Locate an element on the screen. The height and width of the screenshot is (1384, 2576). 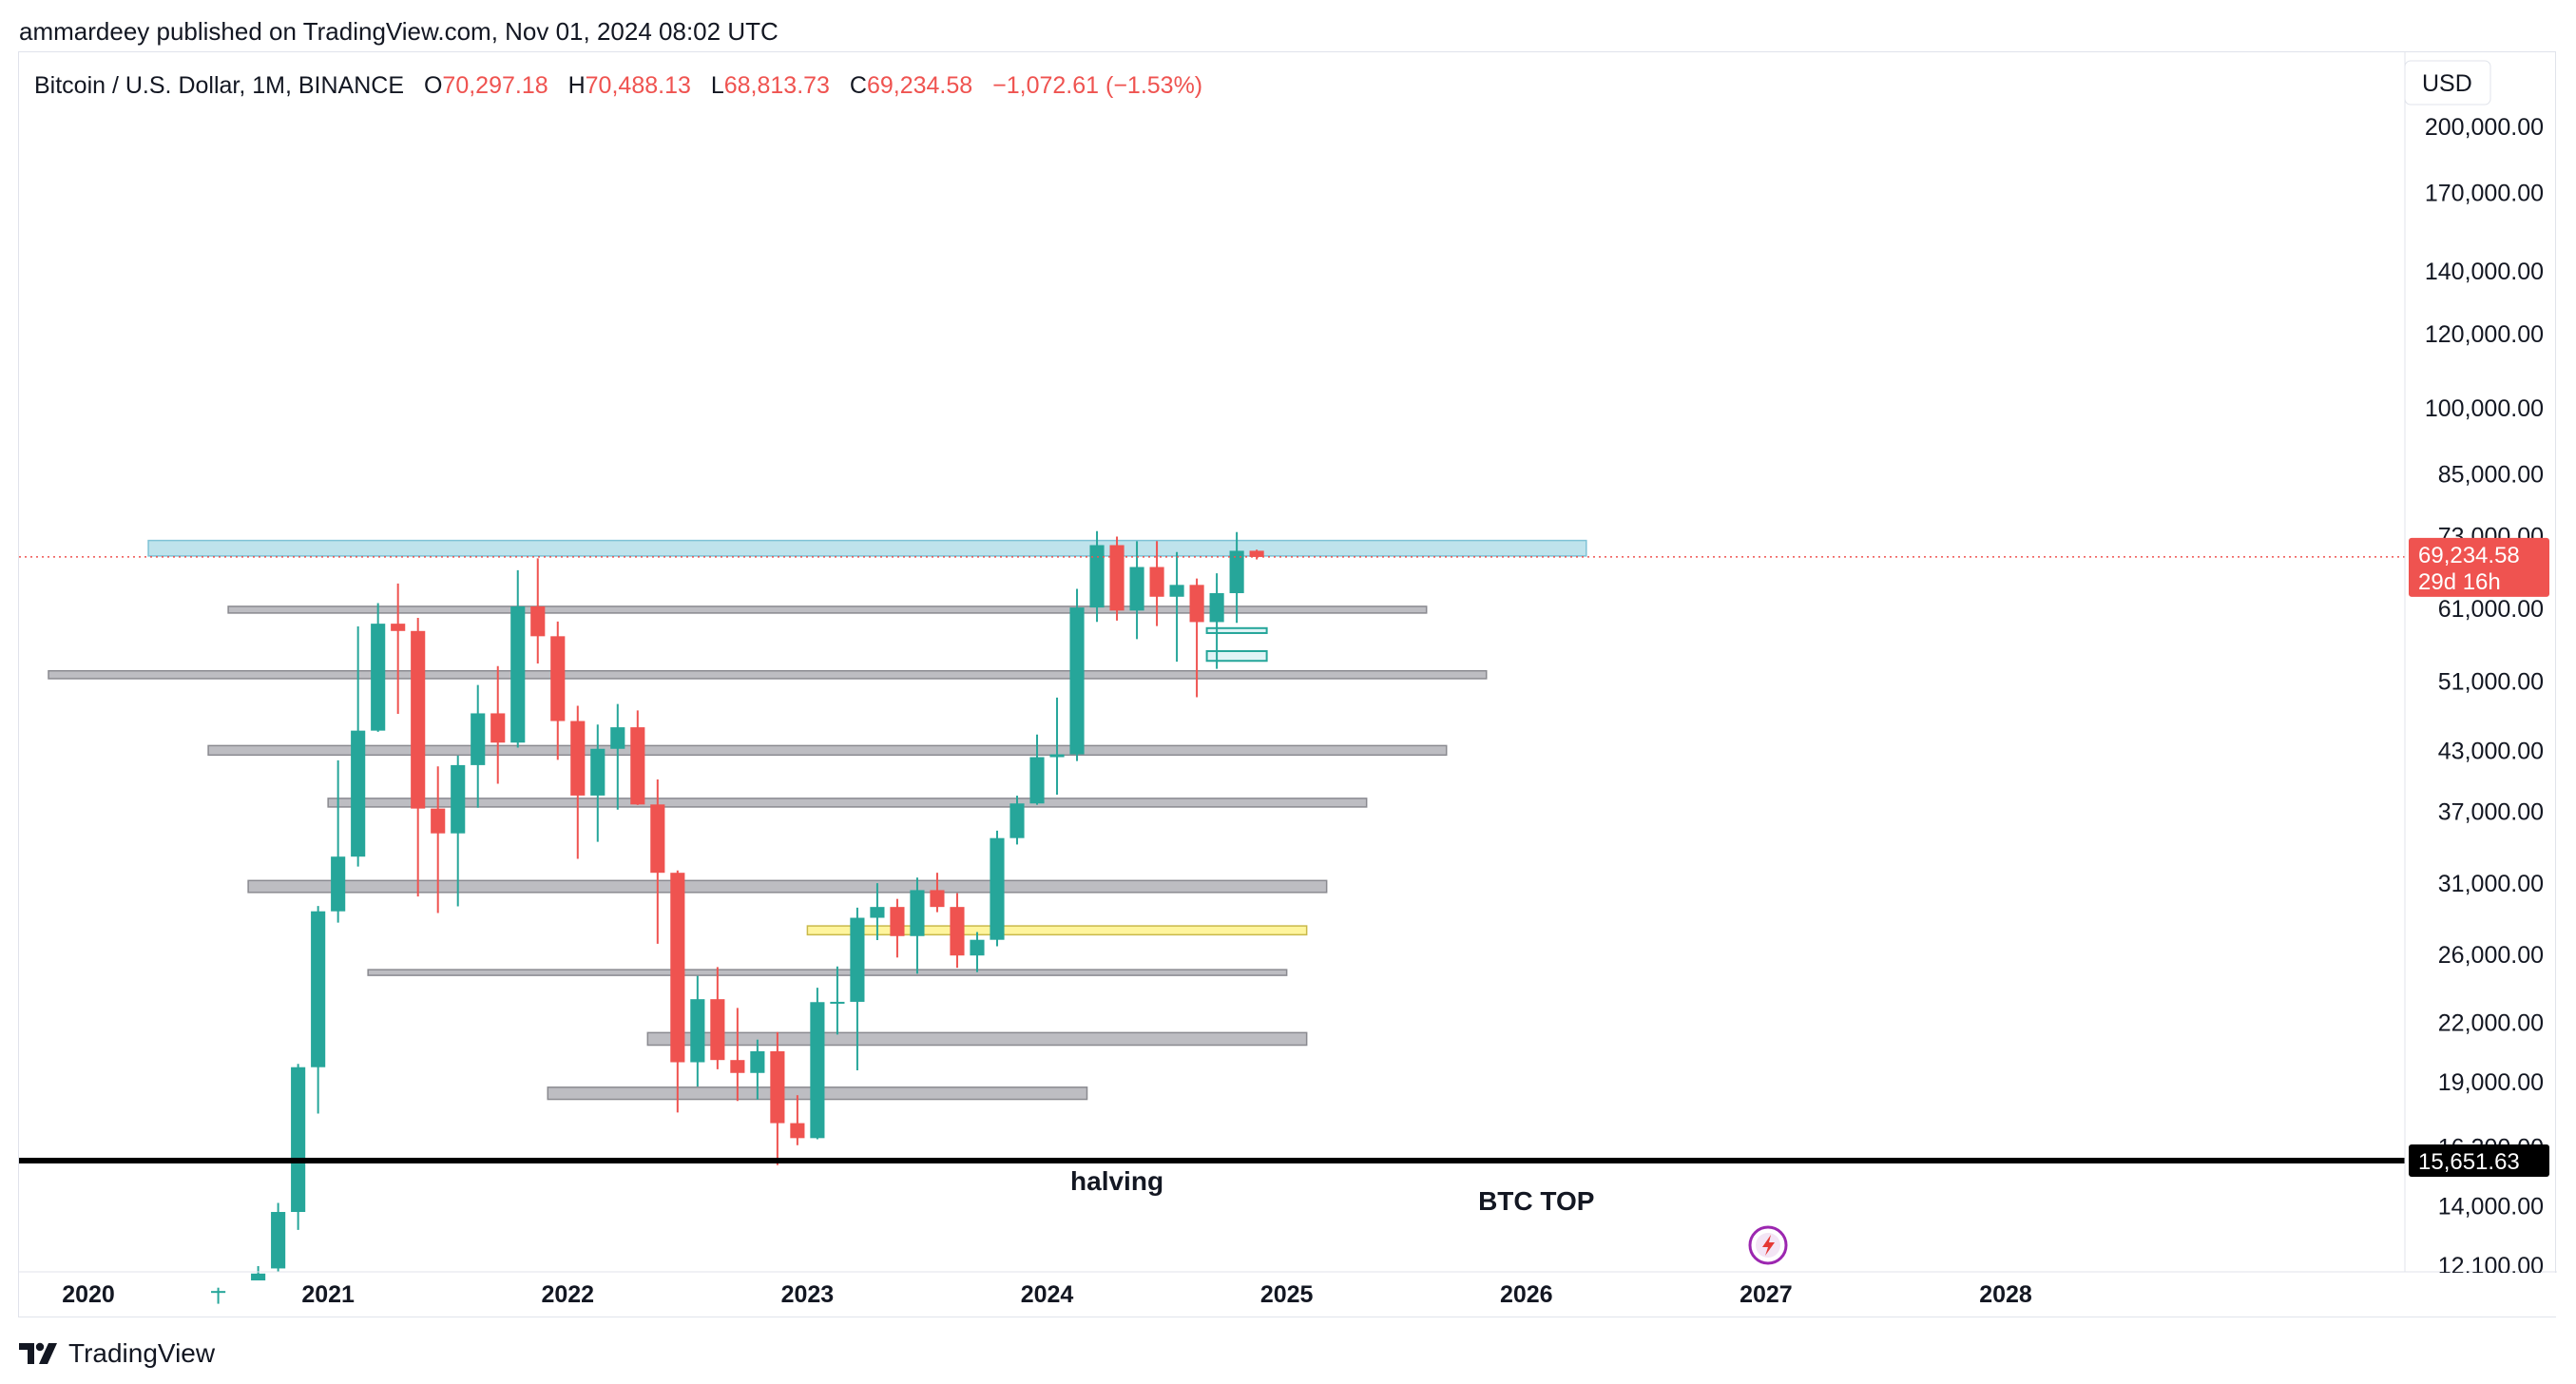
price-tick-label: 51,000.00 is located at coordinates (2491, 681).